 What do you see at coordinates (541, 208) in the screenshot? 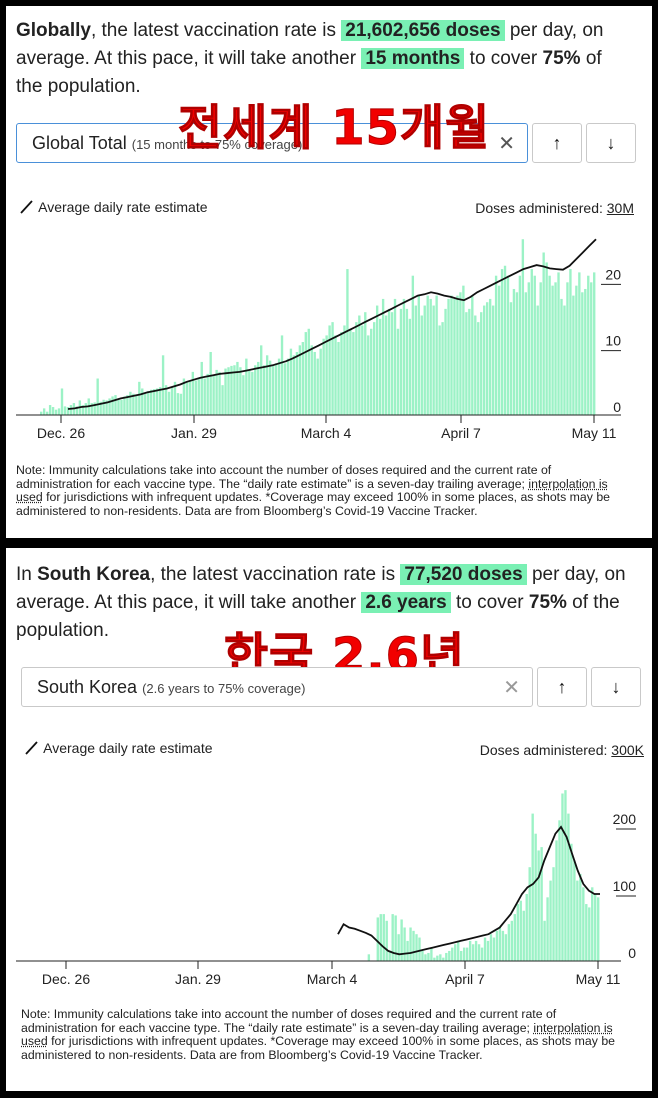
I see `doses-label: Doses administered:` at bounding box center [541, 208].